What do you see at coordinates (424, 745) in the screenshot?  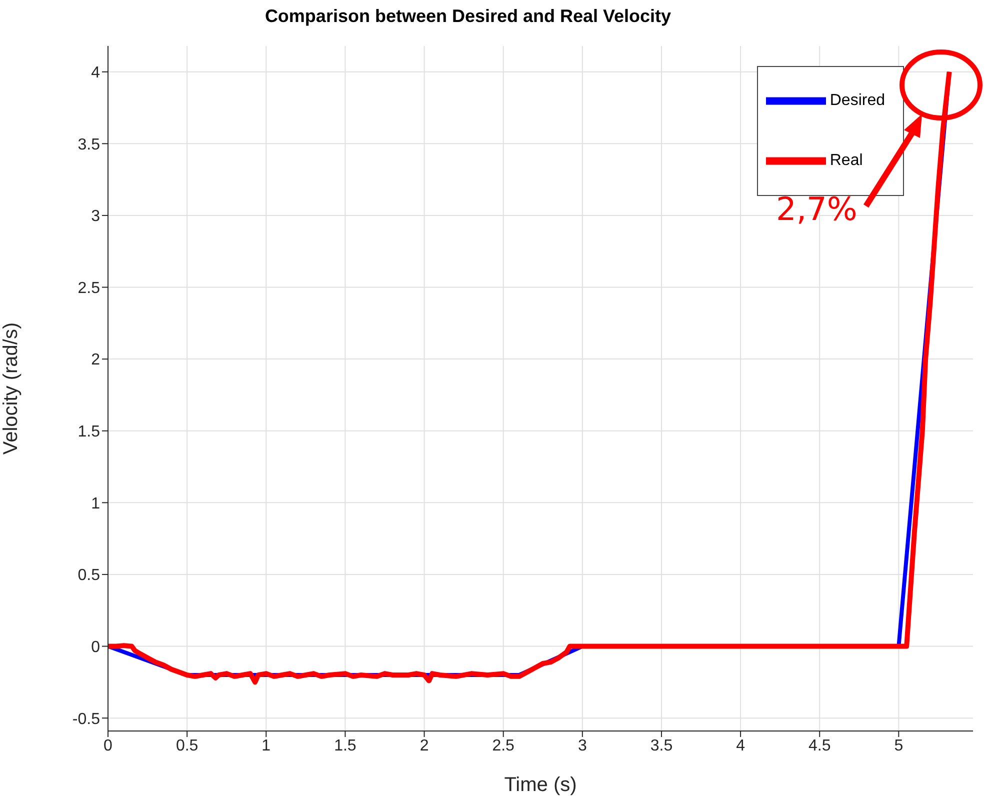 I see `x-tick-label: 2` at bounding box center [424, 745].